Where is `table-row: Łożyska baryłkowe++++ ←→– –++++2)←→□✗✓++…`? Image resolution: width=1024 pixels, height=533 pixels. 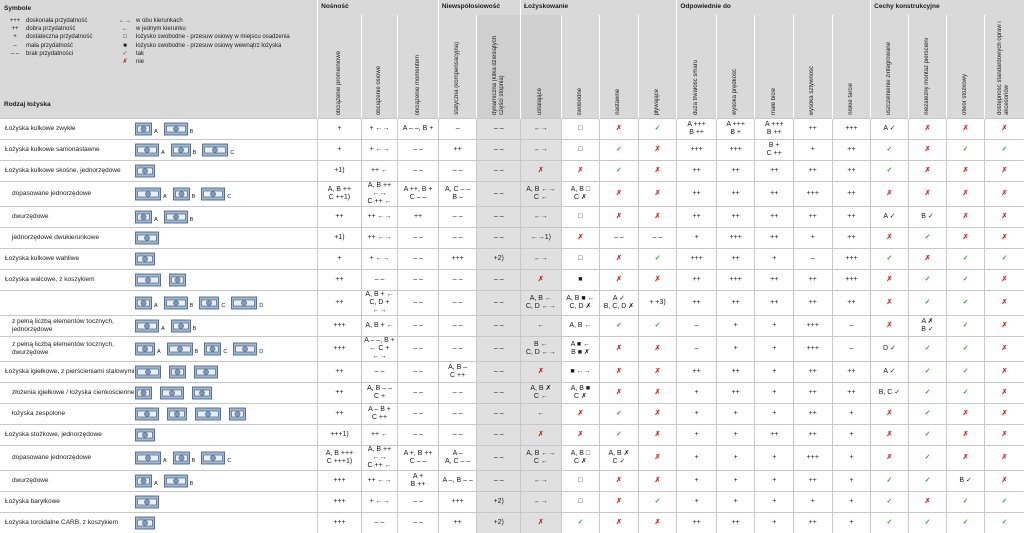
table-row: Łożyska baryłkowe++++ ←→– –++++2)←→□✗✓++… is located at coordinates (512, 502).